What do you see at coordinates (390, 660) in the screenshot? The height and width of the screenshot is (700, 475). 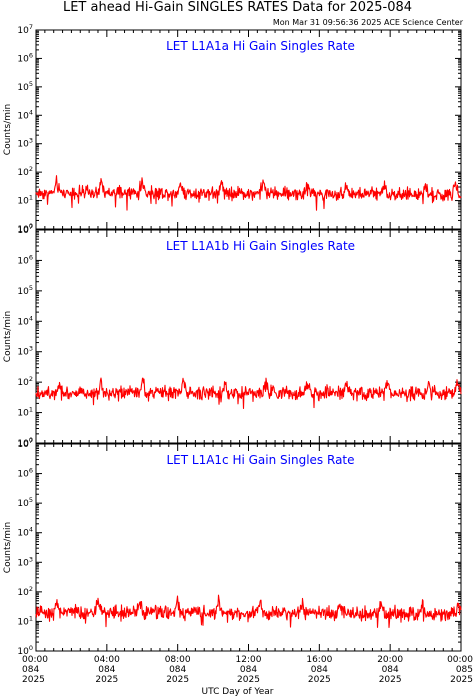 I see `x-tick-label: 20:00` at bounding box center [390, 660].